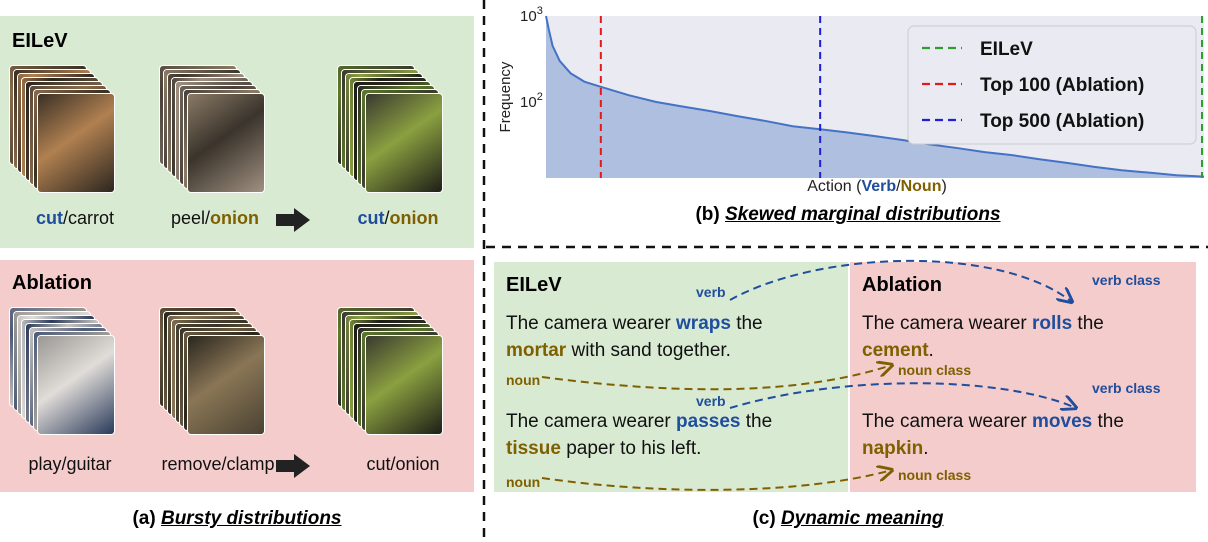  Describe the element at coordinates (534, 285) in the screenshot. I see `eilev-title-c: EILeV` at that location.